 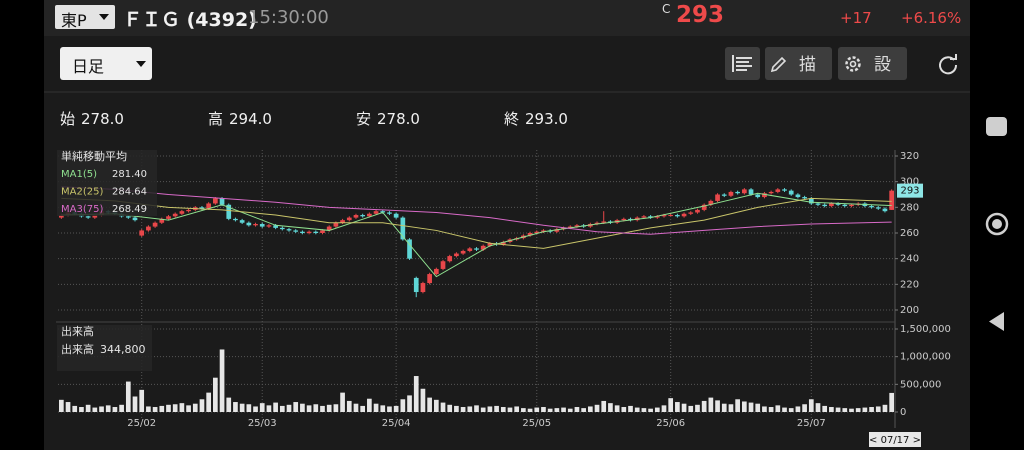 I want to click on ohlc-label: 高, so click(x=216, y=119).